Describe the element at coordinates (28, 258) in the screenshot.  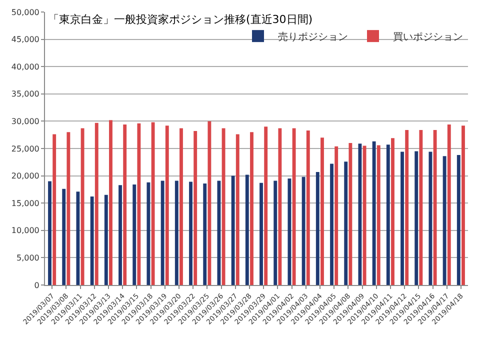
I see `y-tick-label: 5,000` at that location.